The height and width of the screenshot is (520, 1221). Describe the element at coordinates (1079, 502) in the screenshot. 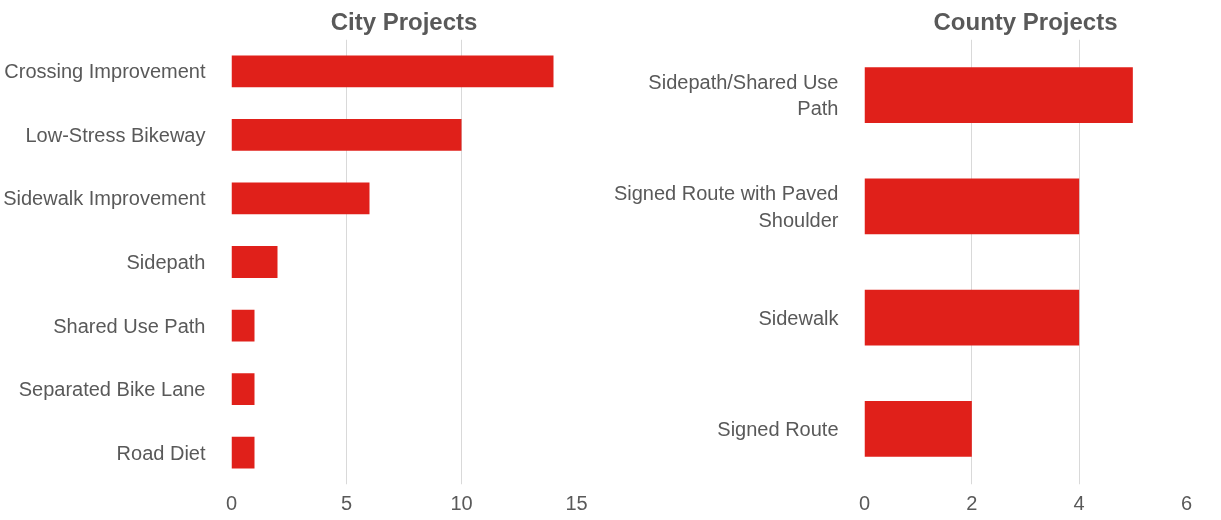

I see `x-tick-label: 4` at that location.